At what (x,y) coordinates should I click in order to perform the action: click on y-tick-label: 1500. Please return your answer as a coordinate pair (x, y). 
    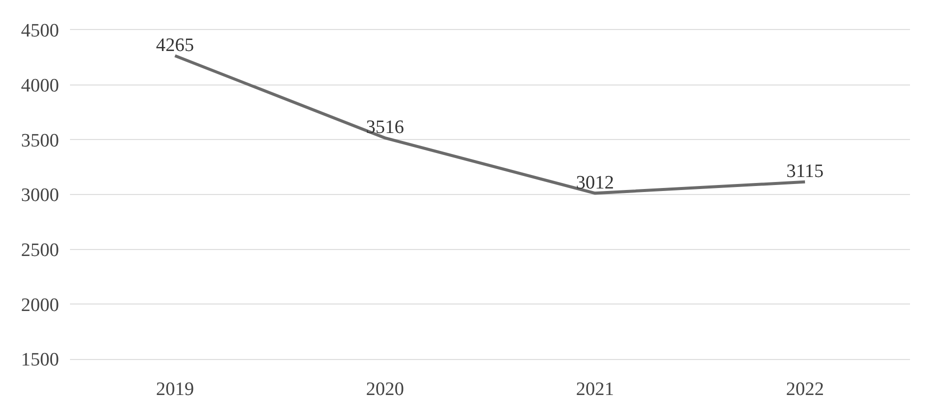
    Looking at the image, I should click on (40, 360).